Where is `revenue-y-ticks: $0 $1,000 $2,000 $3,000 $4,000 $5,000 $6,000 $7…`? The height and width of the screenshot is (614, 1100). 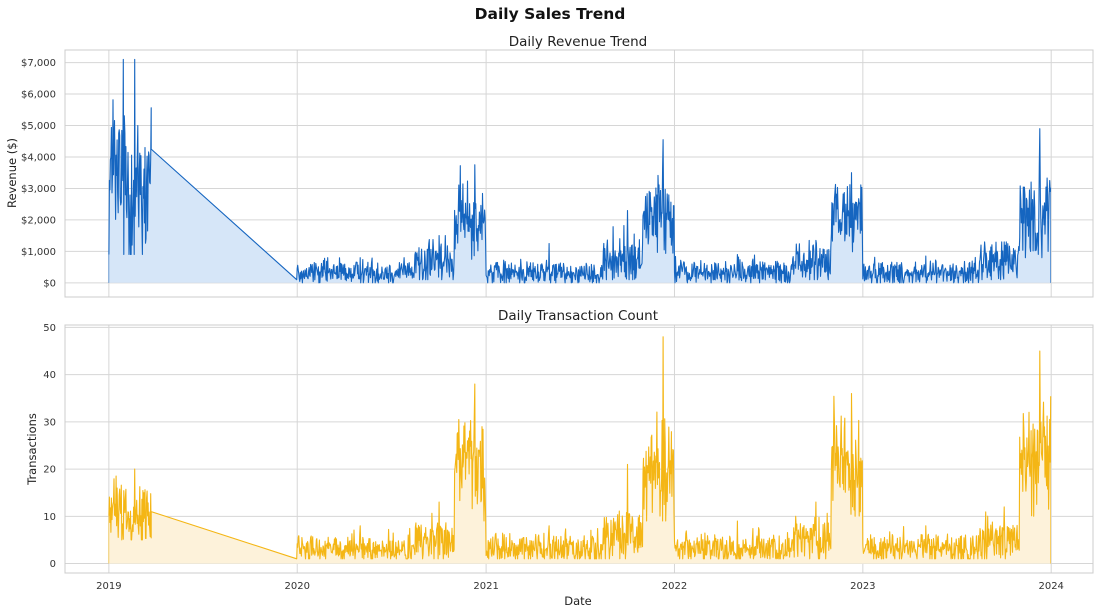 revenue-y-ticks: $0 $1,000 $2,000 $3,000 $4,000 $5,000 $6,000 $7… is located at coordinates (38, 173).